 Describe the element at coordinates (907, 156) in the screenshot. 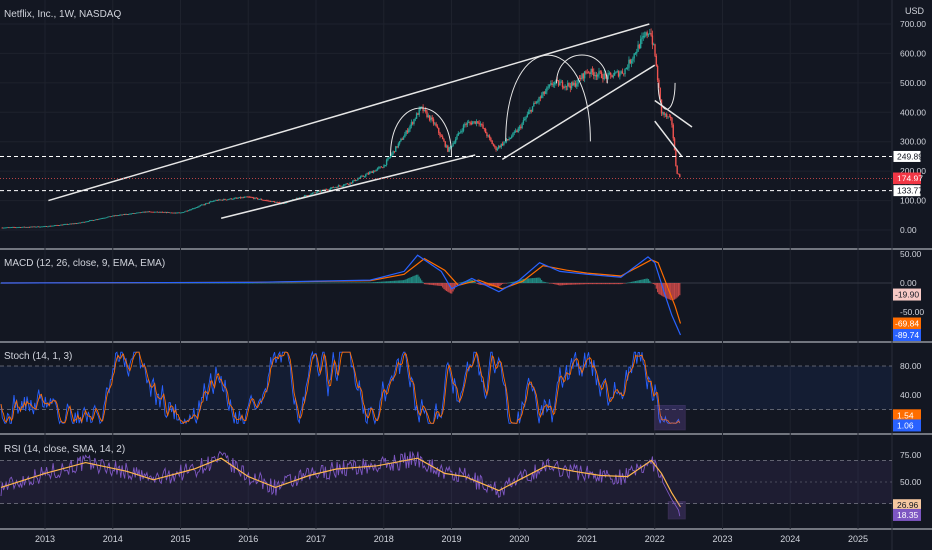

I see `price-label-box` at that location.